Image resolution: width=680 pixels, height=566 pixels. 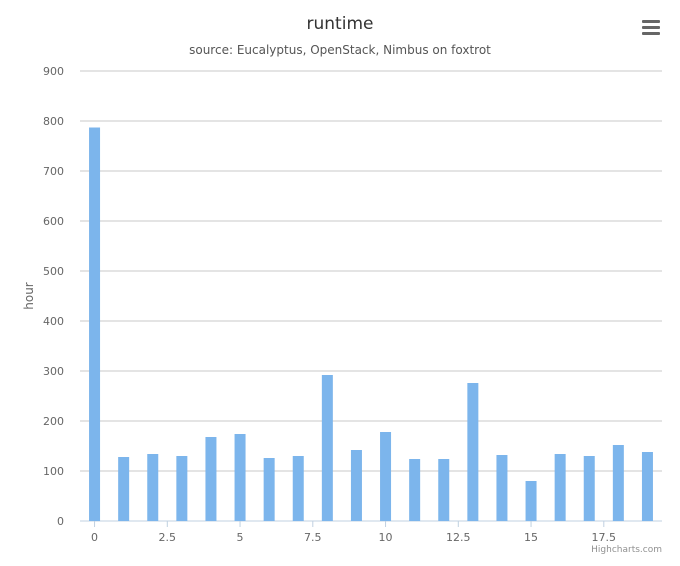 I want to click on chart-title: runtime, so click(x=340, y=24).